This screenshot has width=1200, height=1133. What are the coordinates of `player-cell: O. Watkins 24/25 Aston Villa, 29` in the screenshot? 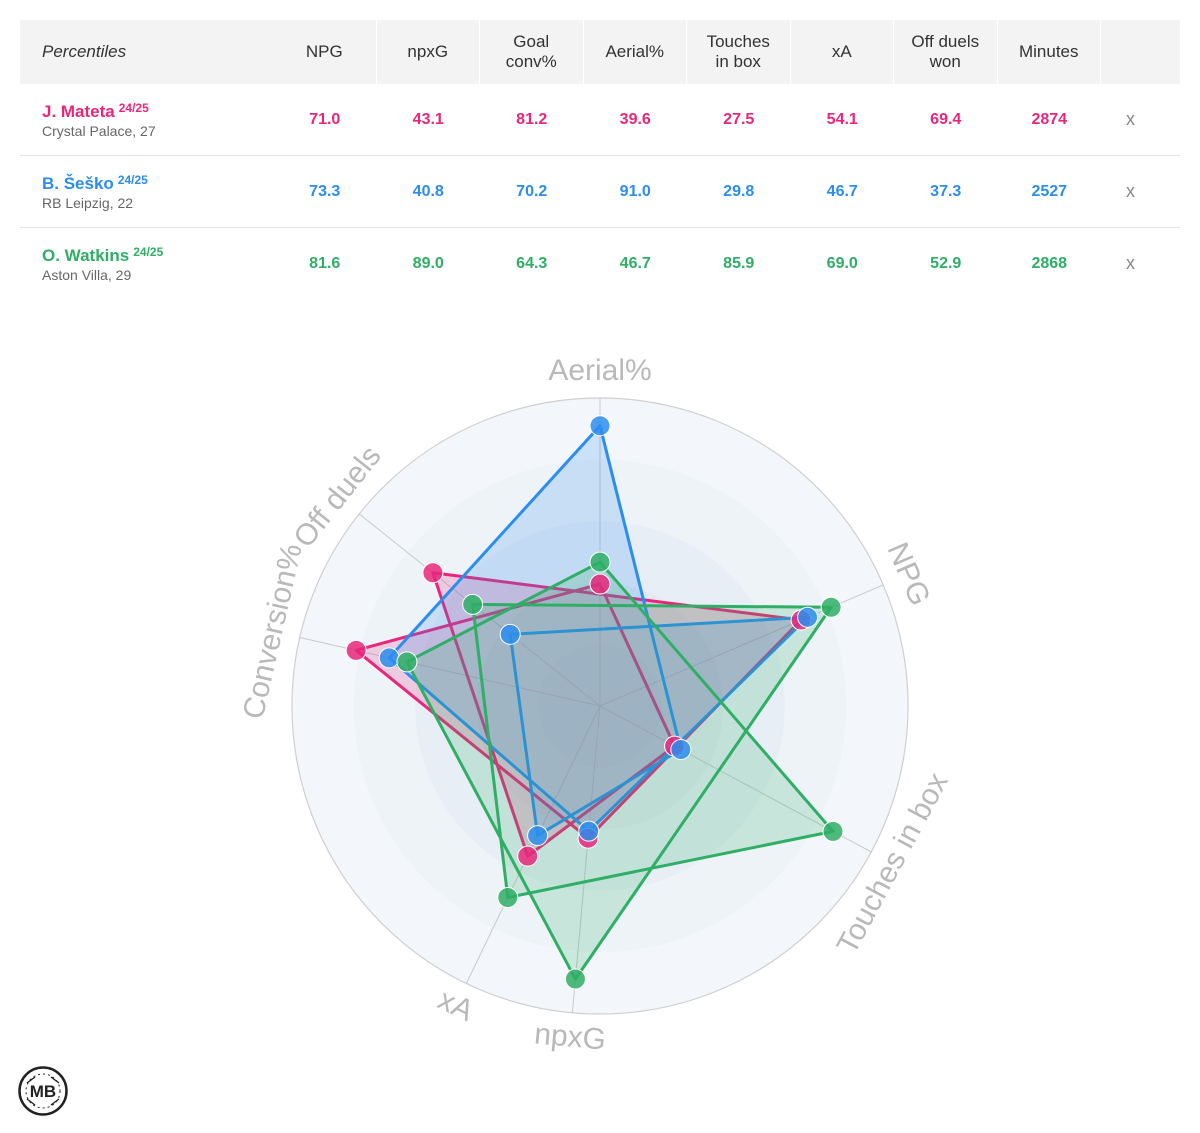 It's located at (146, 264).